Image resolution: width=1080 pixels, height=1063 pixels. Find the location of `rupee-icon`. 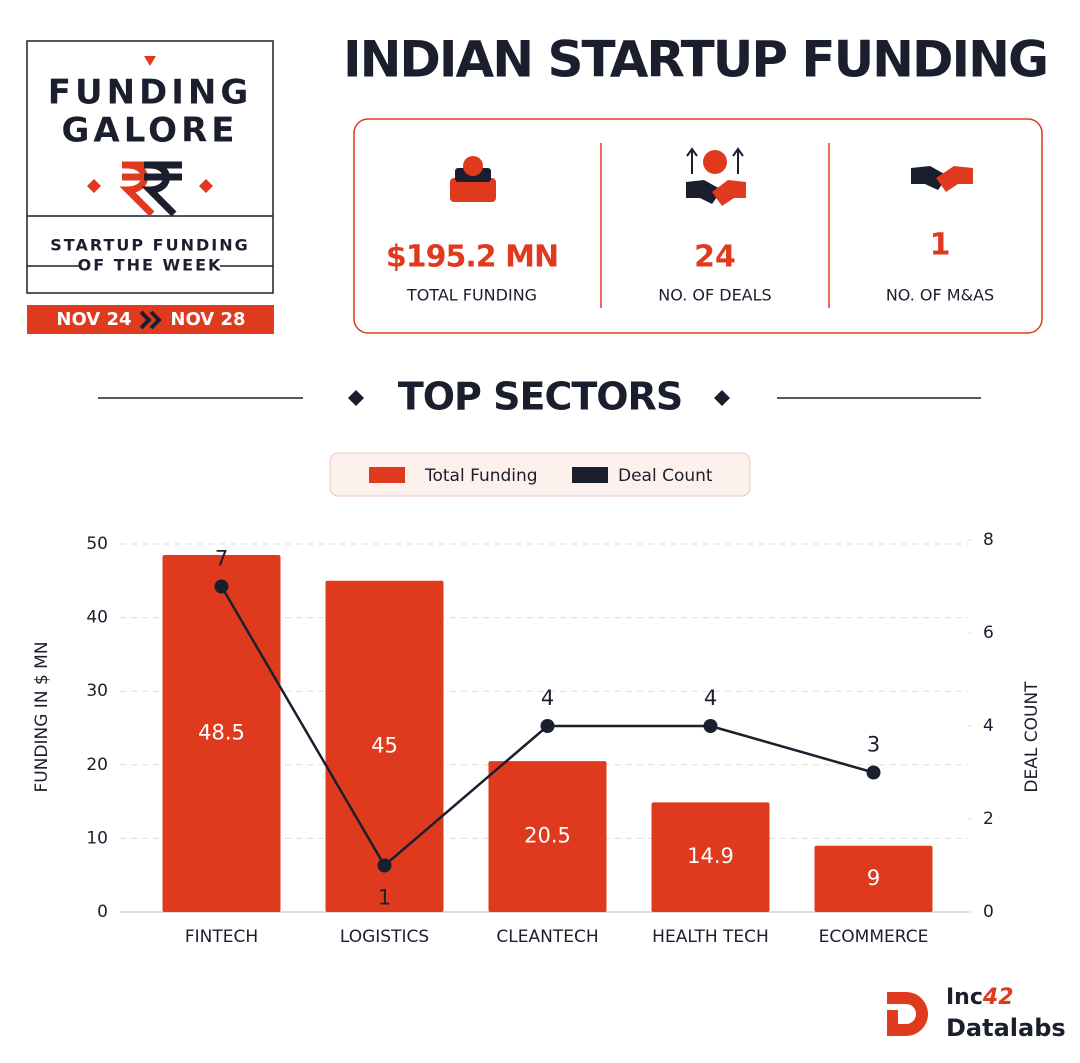

rupee-icon is located at coordinates (150, 189).